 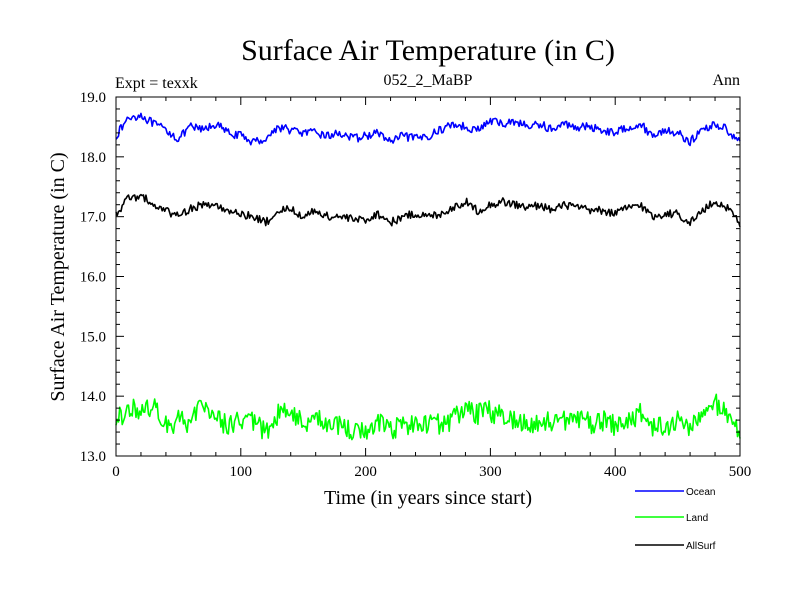 I want to click on experiment-label: Expt = texxk, so click(x=156, y=83).